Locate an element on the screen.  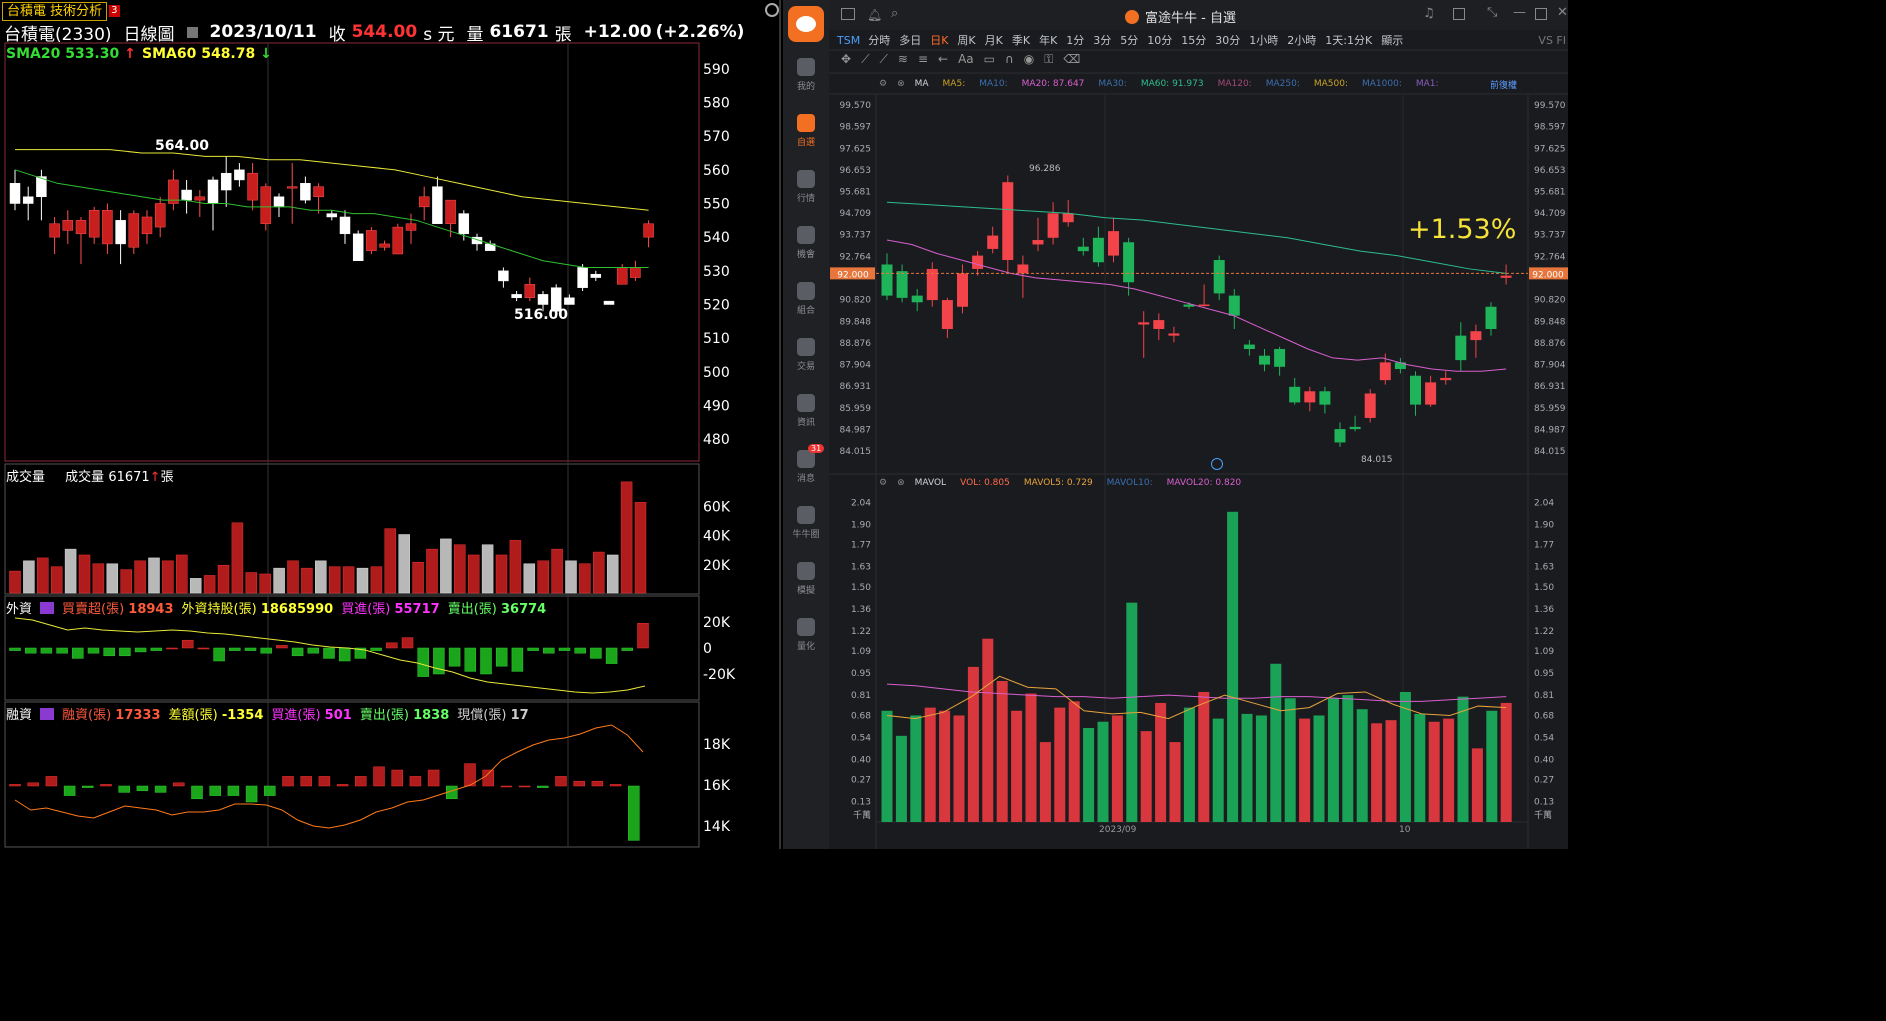
ticker-label: TSM is located at coordinates (849, 40).